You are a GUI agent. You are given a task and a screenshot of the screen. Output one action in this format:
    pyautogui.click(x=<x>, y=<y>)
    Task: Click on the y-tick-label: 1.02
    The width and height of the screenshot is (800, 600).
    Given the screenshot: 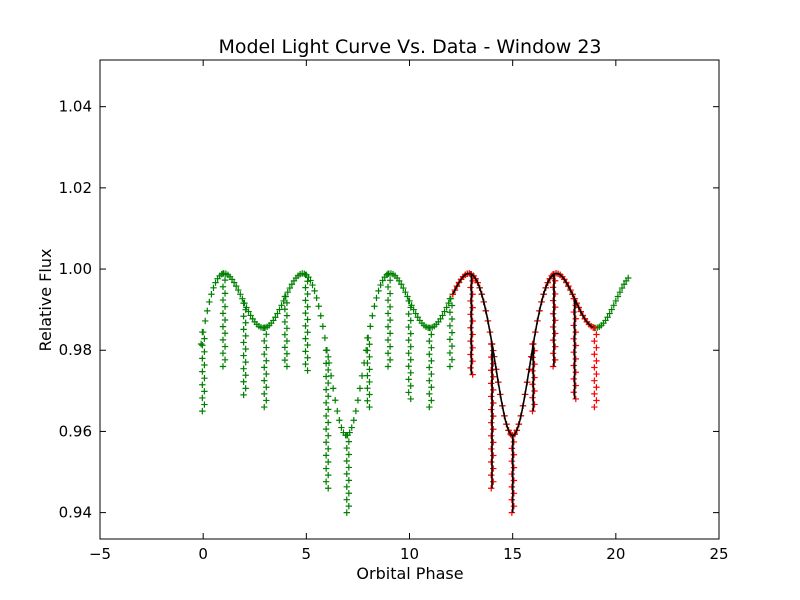 What is the action you would take?
    pyautogui.click(x=75, y=188)
    